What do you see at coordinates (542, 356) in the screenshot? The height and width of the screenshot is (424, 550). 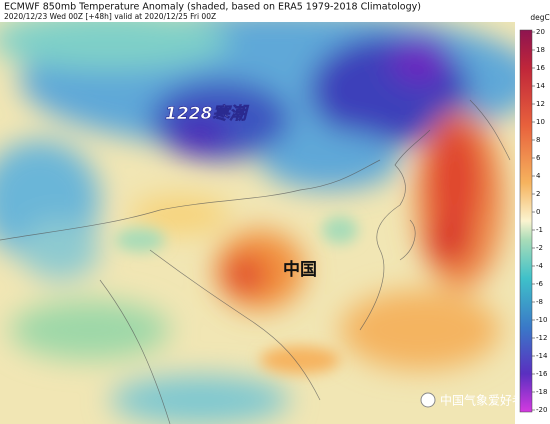 I see `colorbar-tick-label: -14` at bounding box center [542, 356].